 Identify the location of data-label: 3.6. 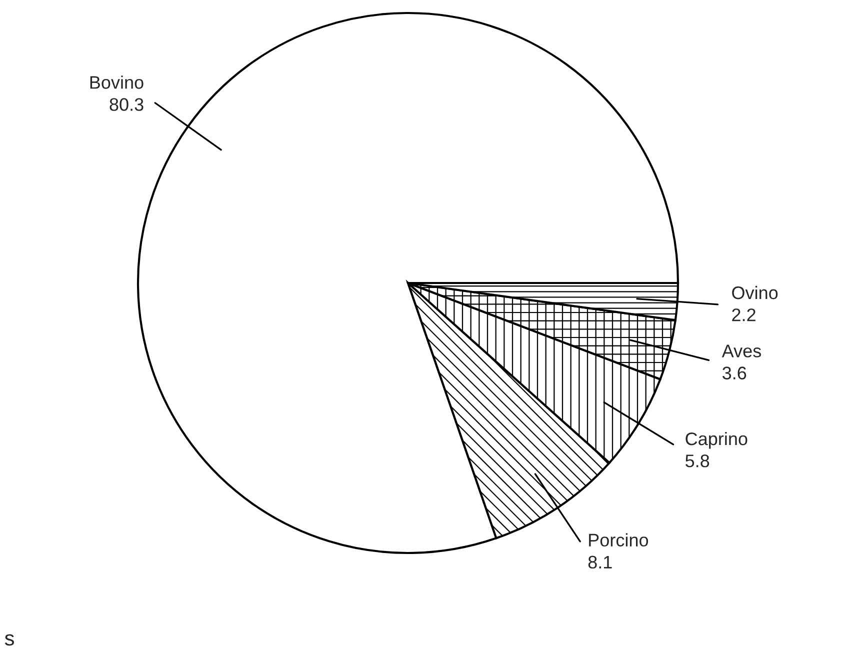
(734, 373).